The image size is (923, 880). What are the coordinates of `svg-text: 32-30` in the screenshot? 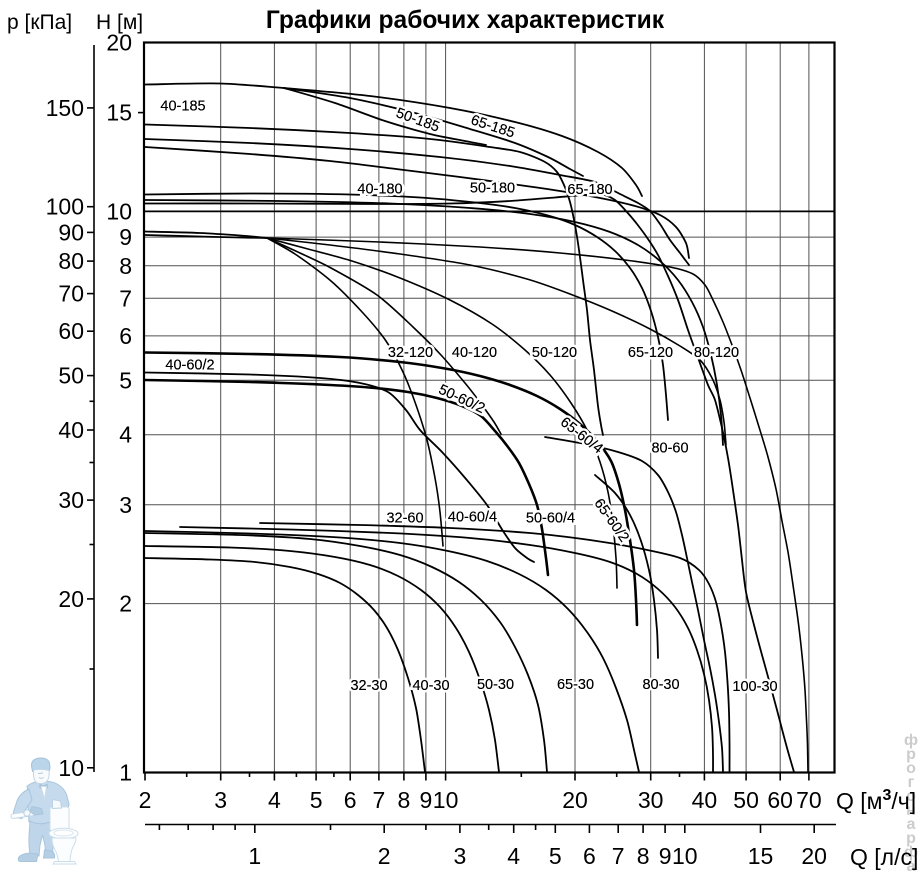 It's located at (368, 686).